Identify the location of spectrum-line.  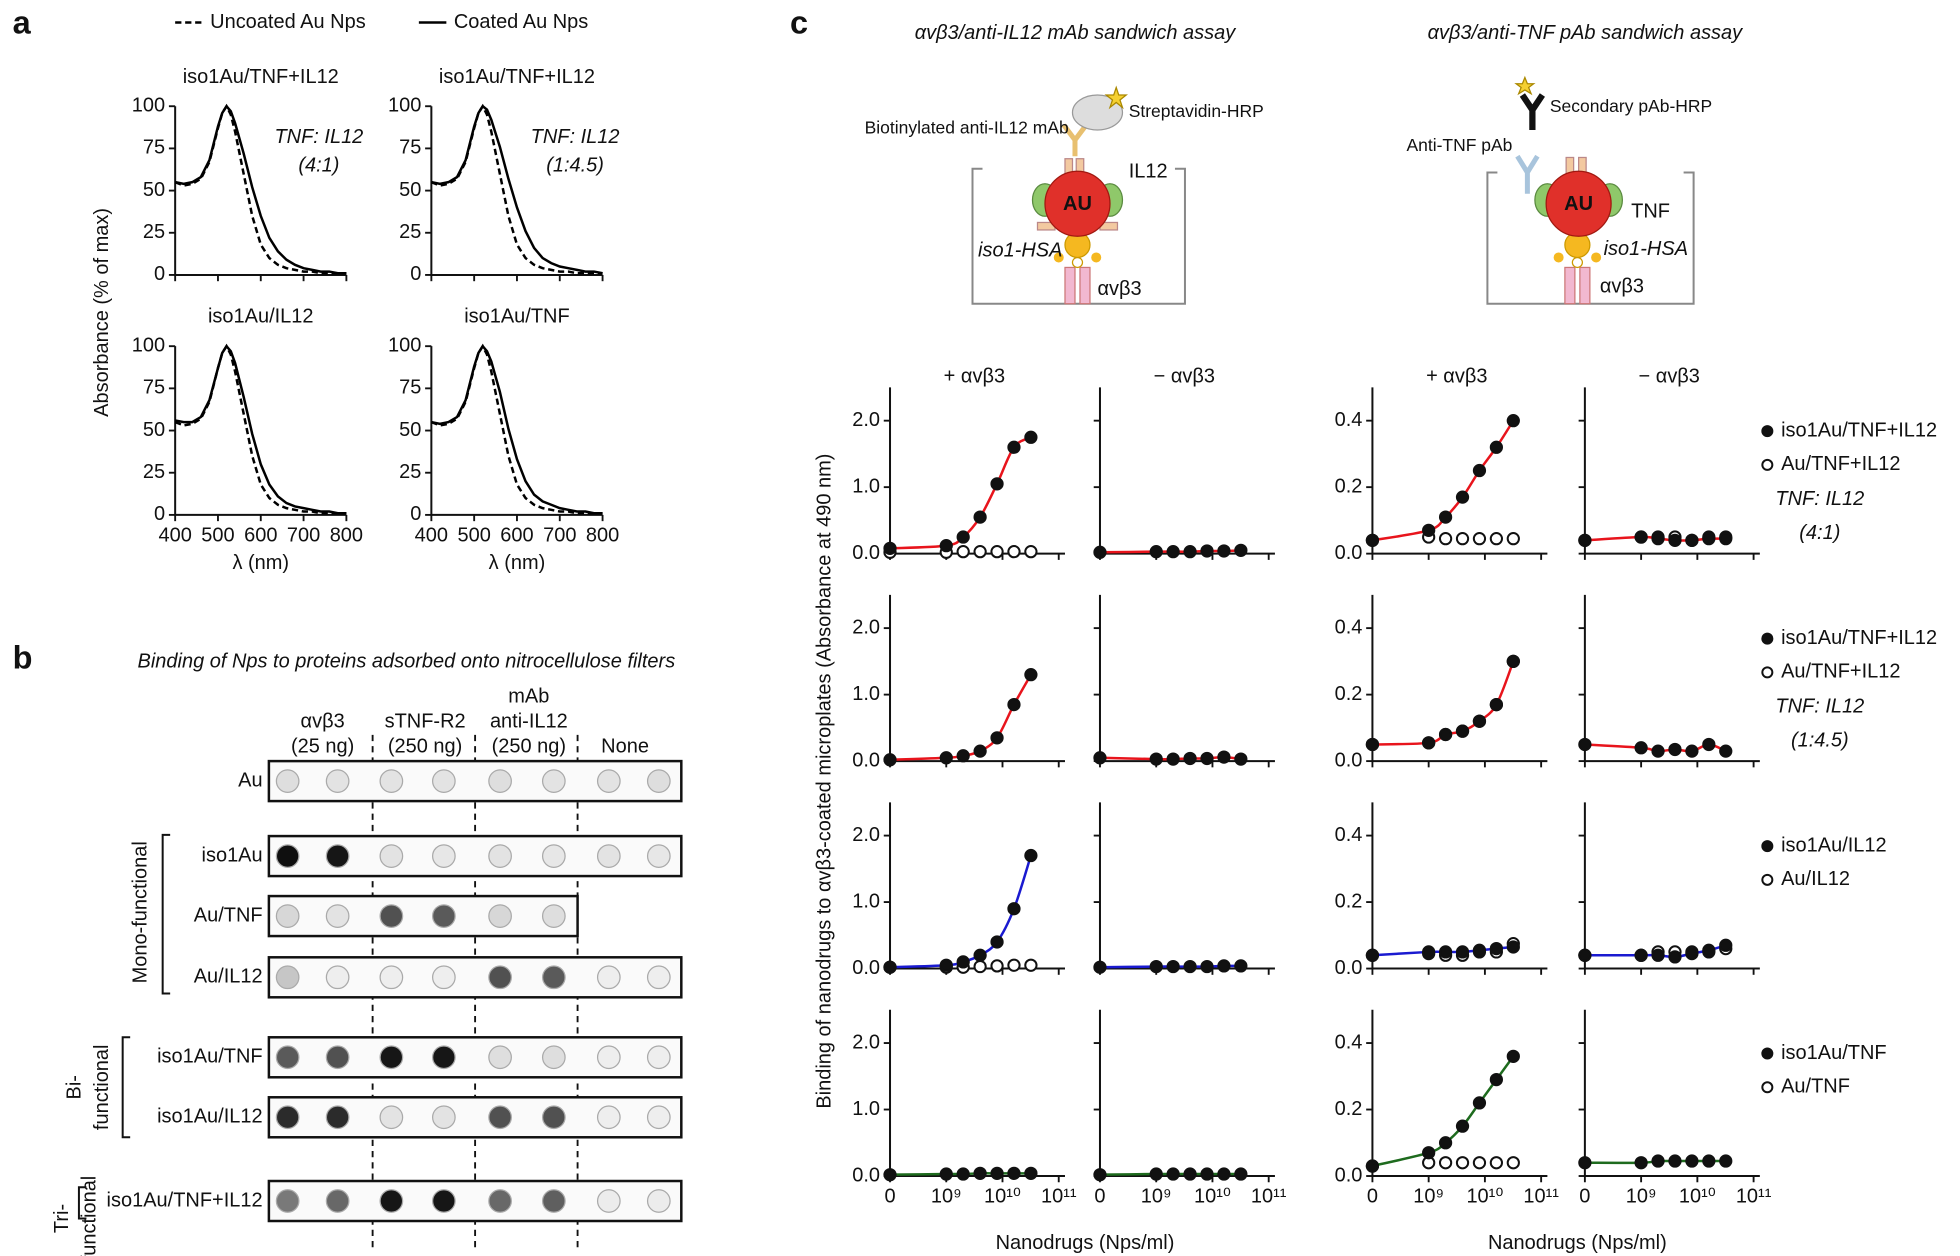
(260, 429).